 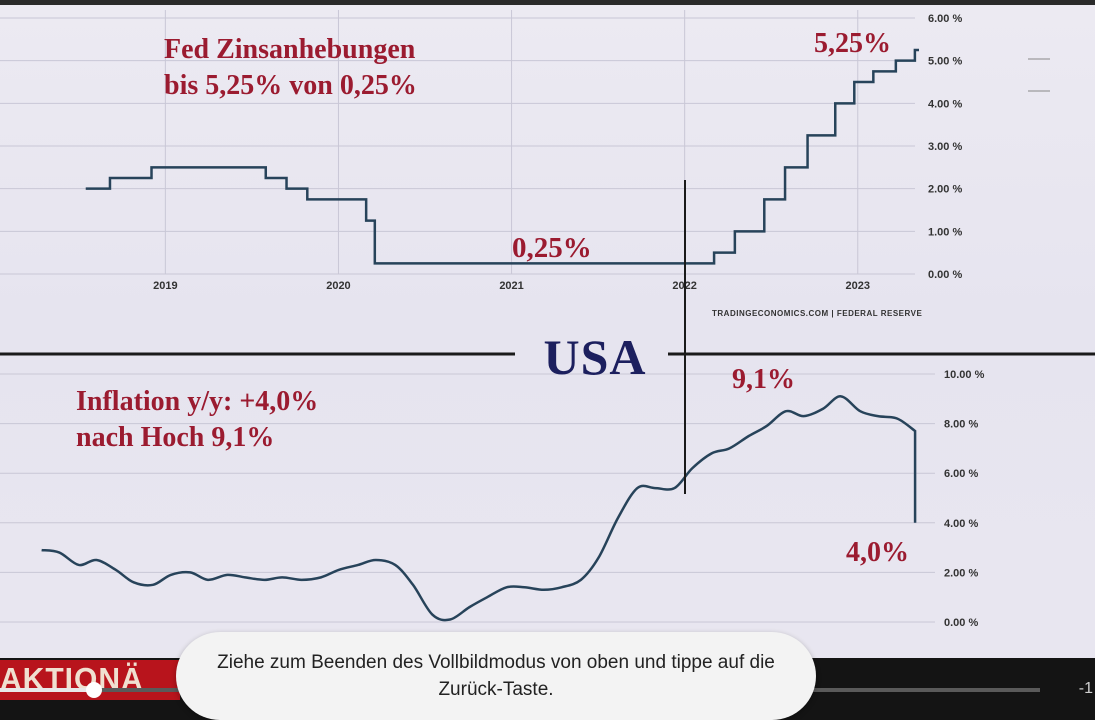 I want to click on inflation-y-tick: 6.00 %, so click(x=961, y=474).